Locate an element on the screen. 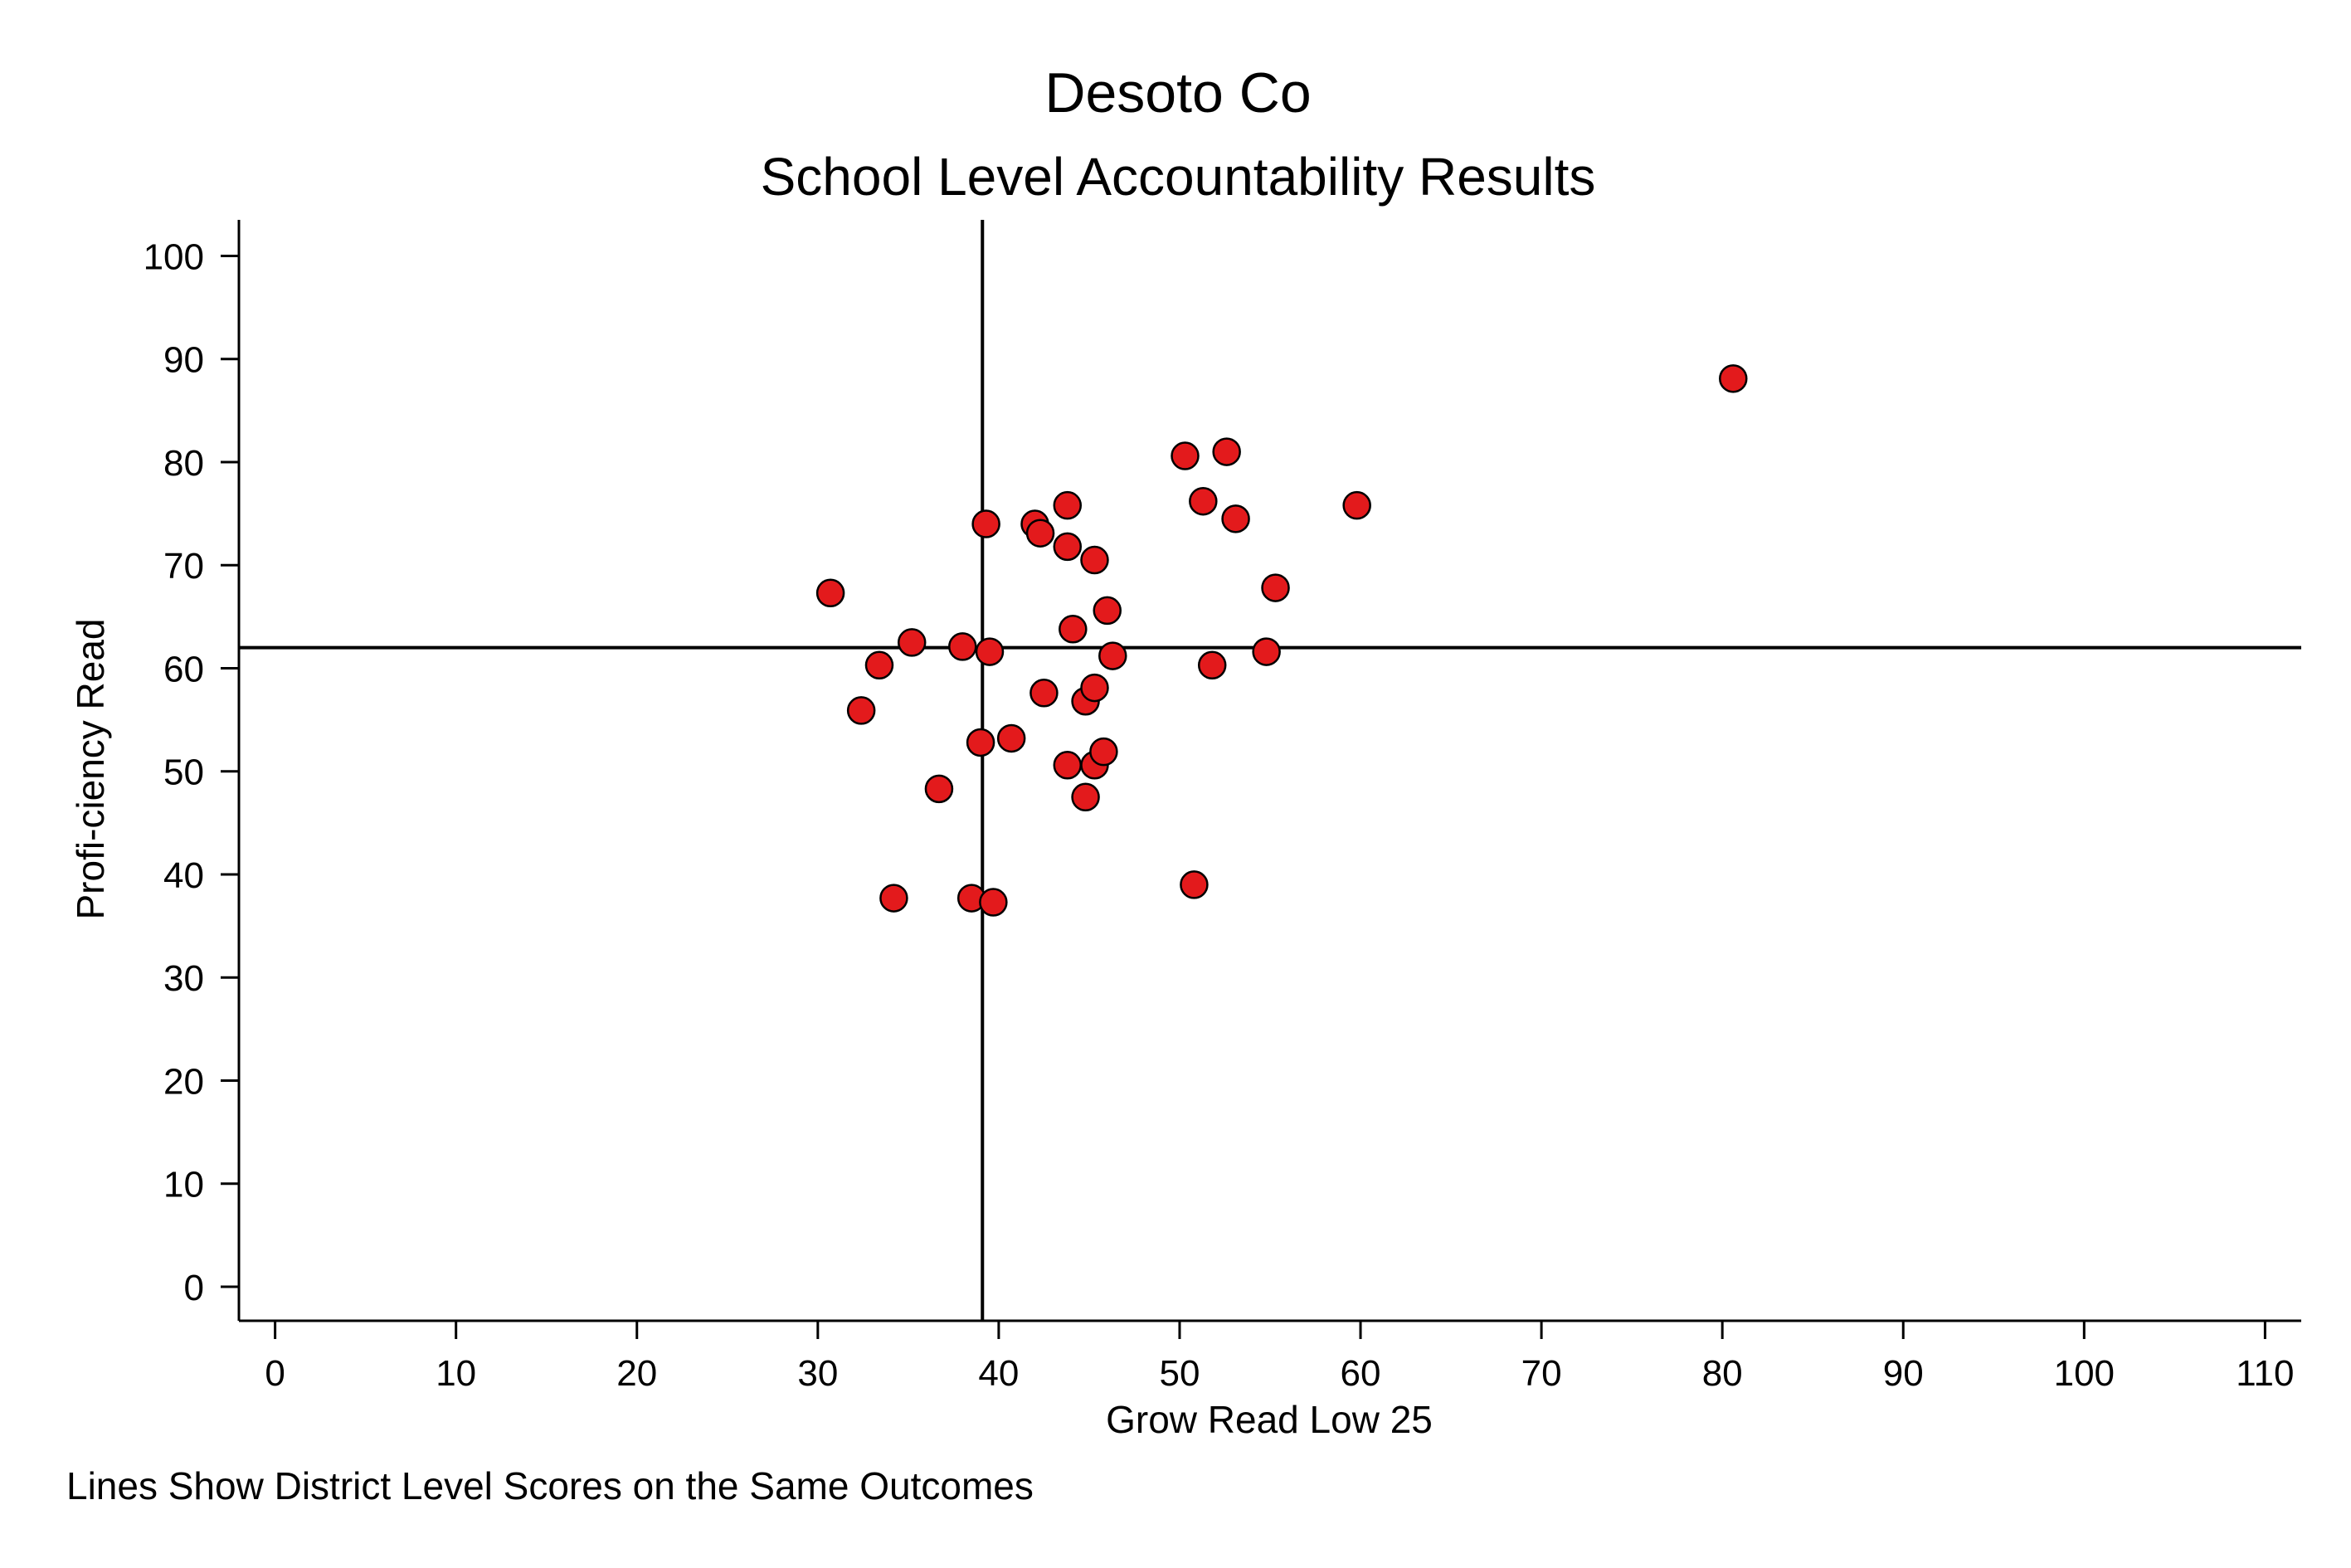  y-tick-label: 90 is located at coordinates (183, 360).